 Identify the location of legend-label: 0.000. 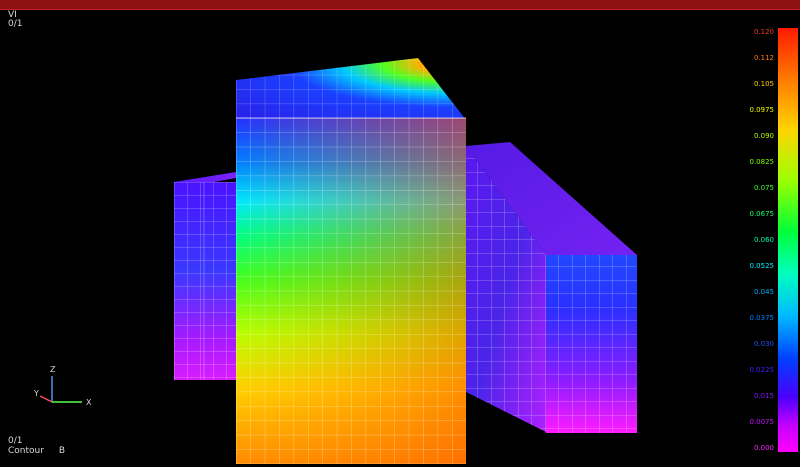
(763, 448).